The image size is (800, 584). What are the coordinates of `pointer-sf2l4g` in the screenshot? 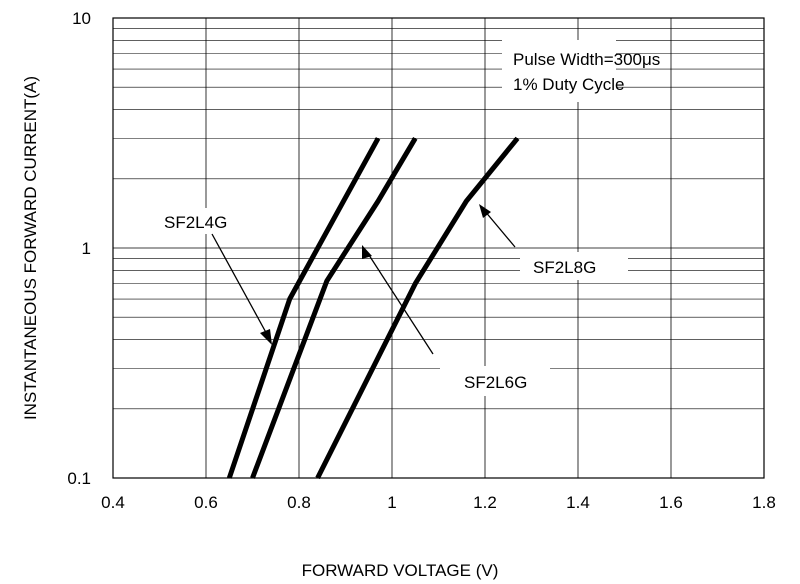 It's located at (241, 289).